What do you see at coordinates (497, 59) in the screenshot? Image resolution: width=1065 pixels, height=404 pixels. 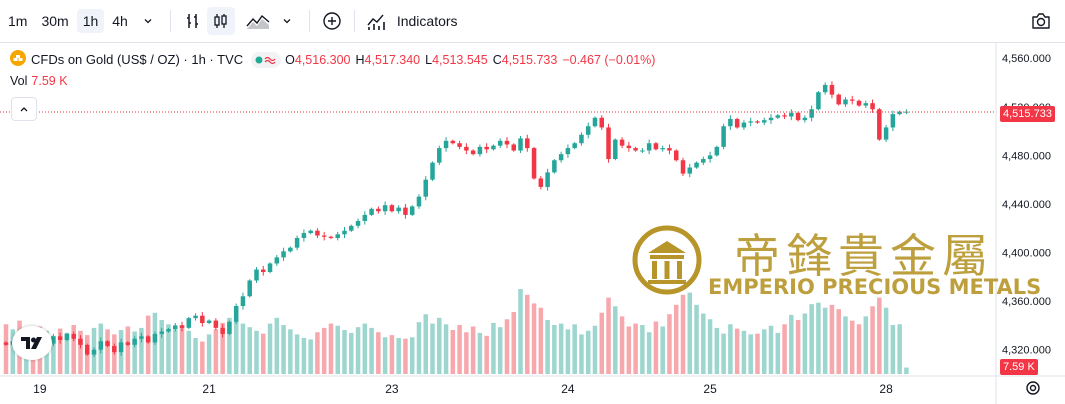 I see `close-key: C` at bounding box center [497, 59].